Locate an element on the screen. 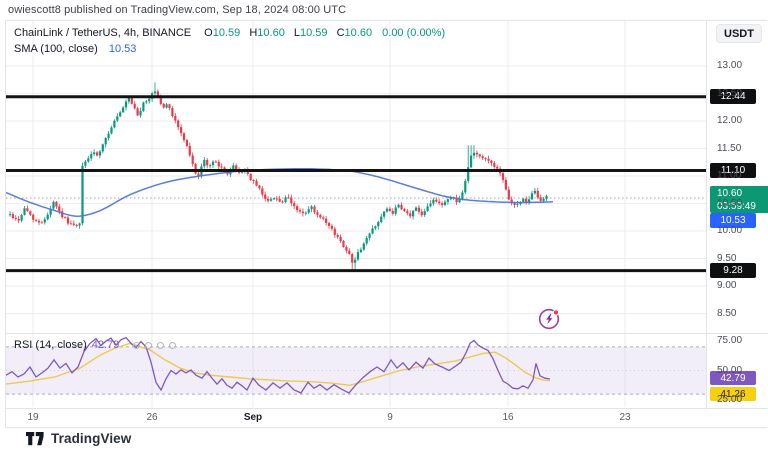 The image size is (768, 456). time-axis-label: 23 is located at coordinates (625, 417).